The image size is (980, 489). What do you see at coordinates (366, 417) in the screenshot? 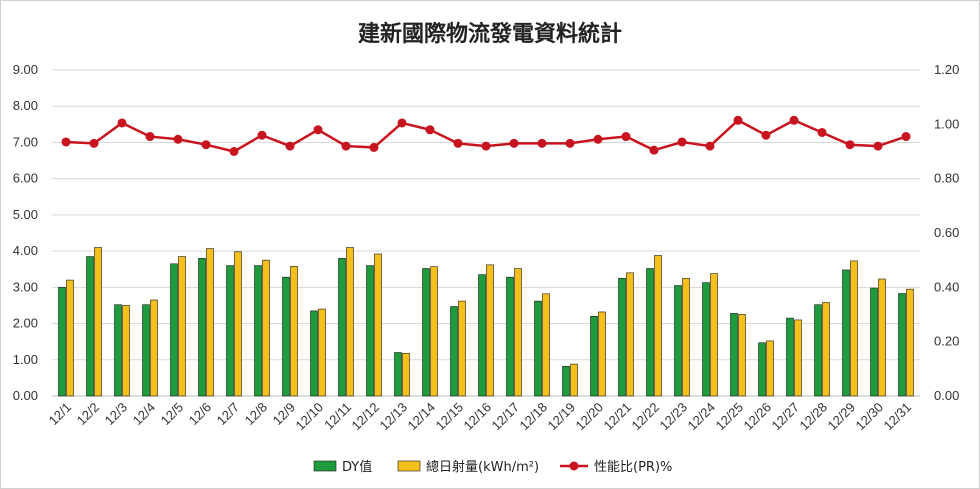
I see `x-tick-label: 12/12` at bounding box center [366, 417].